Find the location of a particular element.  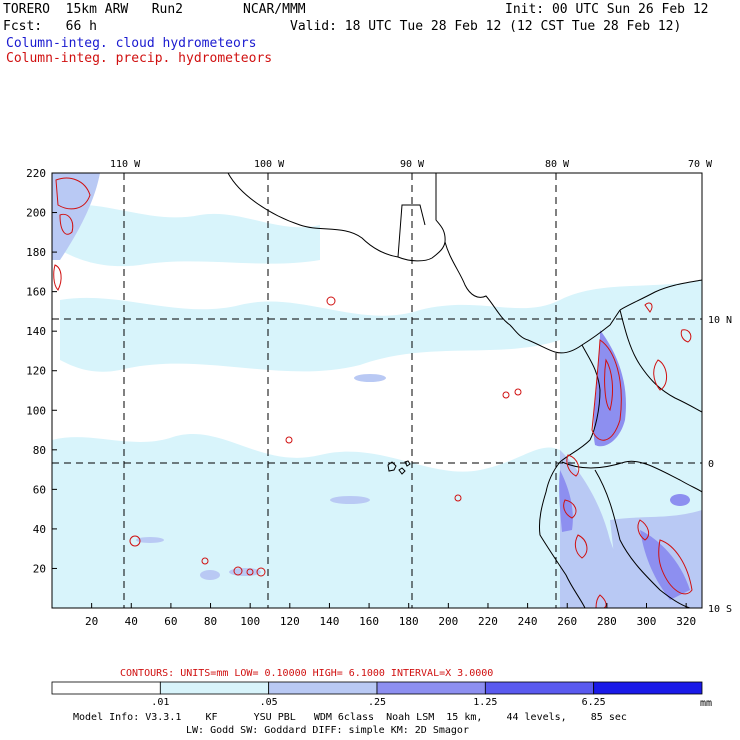

lat-label-10s: 10 S is located at coordinates (720, 609).